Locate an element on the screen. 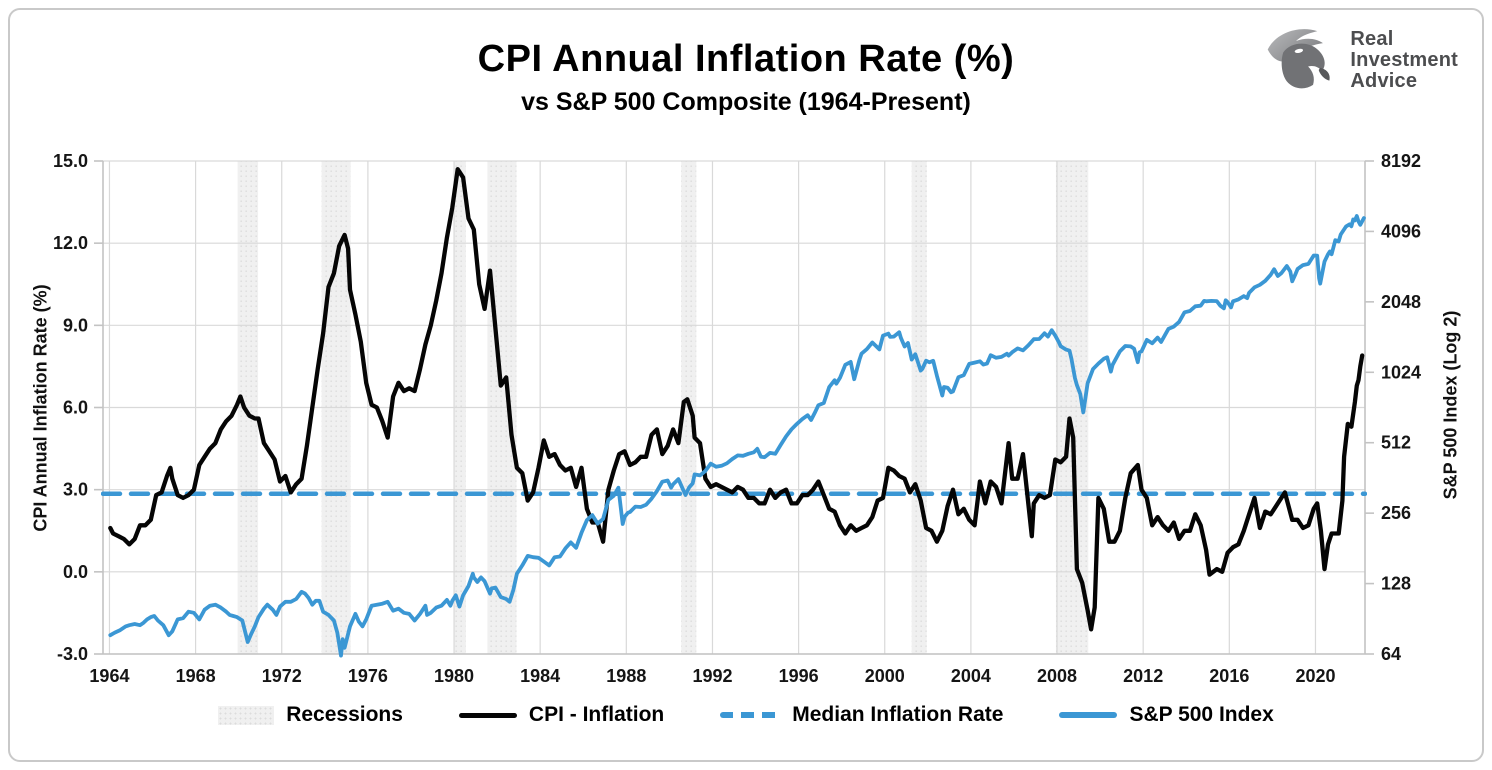 Image resolution: width=1492 pixels, height=770 pixels. ria-logo: Real Investment Advice is located at coordinates (1360, 60).